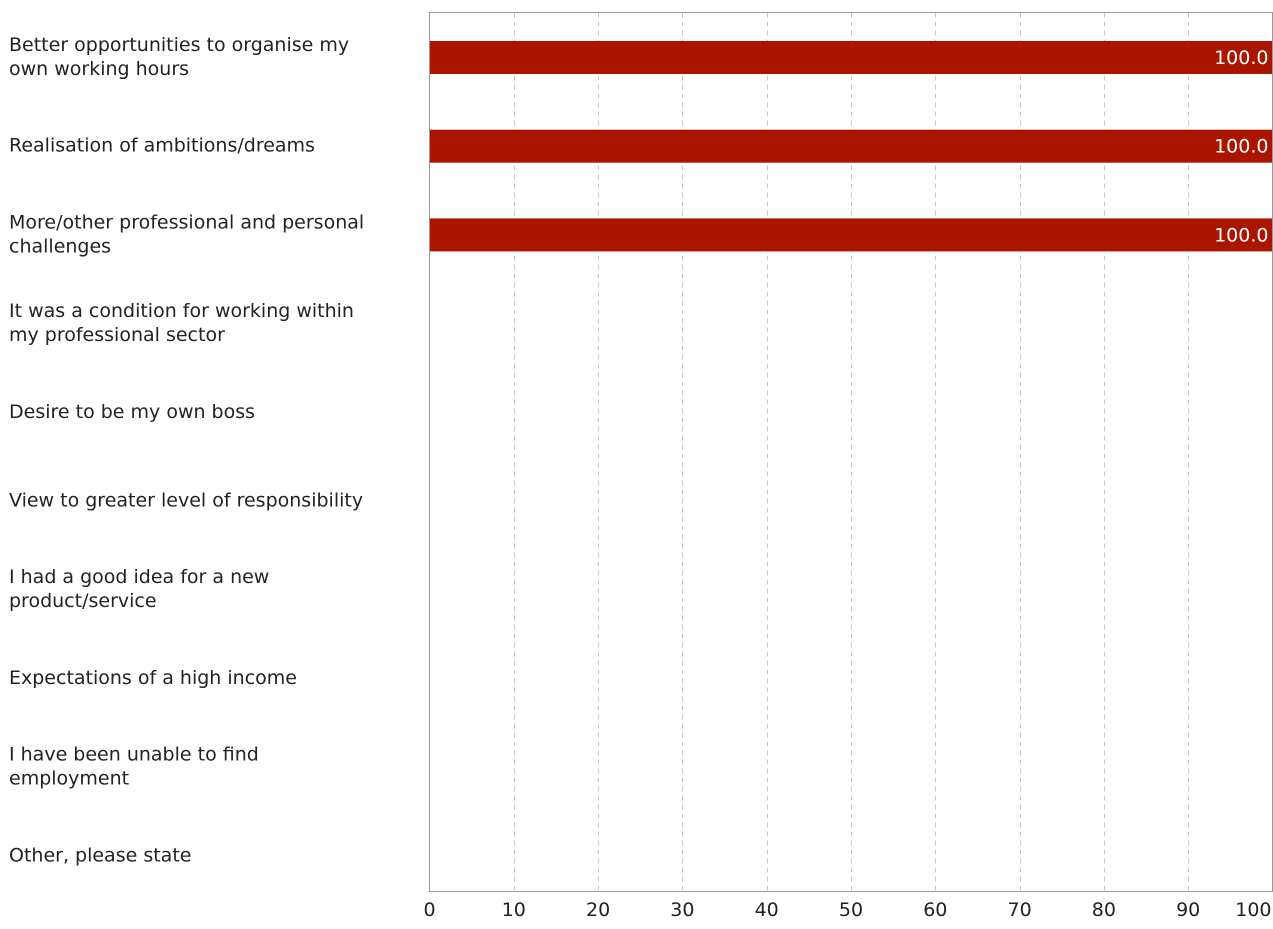 This screenshot has width=1273, height=929. What do you see at coordinates (1020, 910) in the screenshot?
I see `x-tick-label-70: 70` at bounding box center [1020, 910].